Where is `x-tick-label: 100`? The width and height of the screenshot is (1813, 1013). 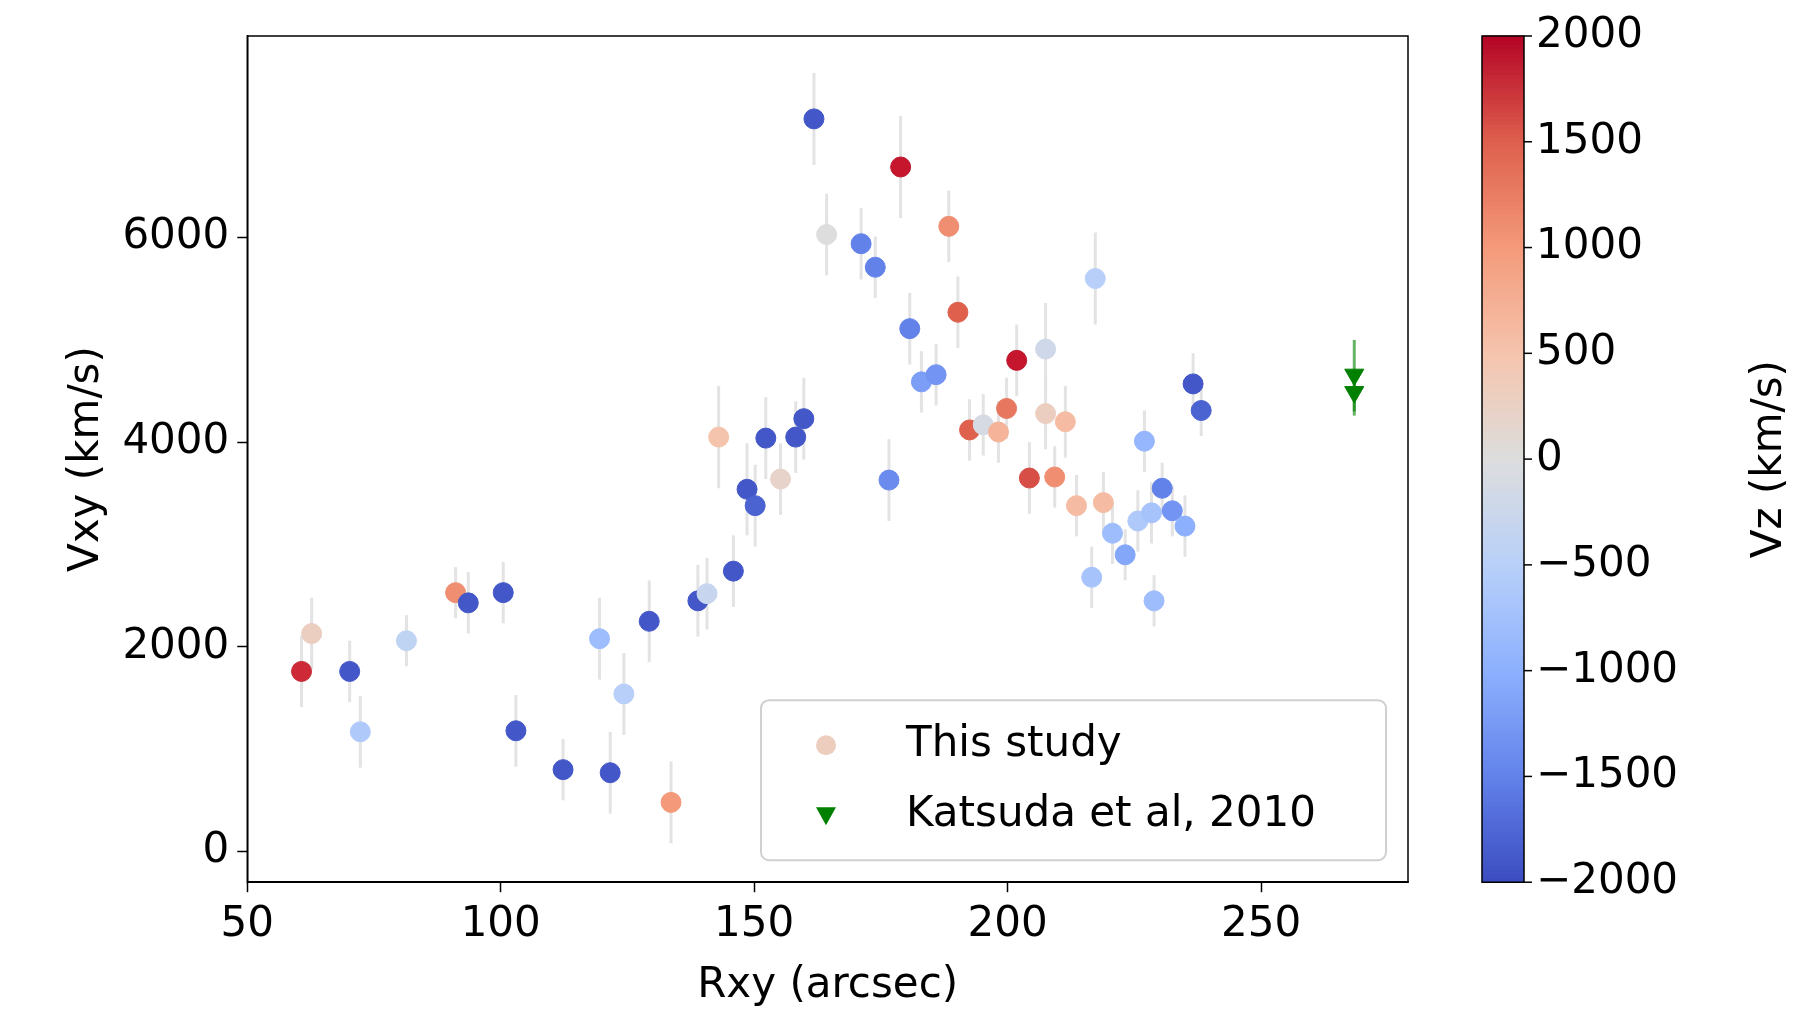 x-tick-label: 100 is located at coordinates (500, 922).